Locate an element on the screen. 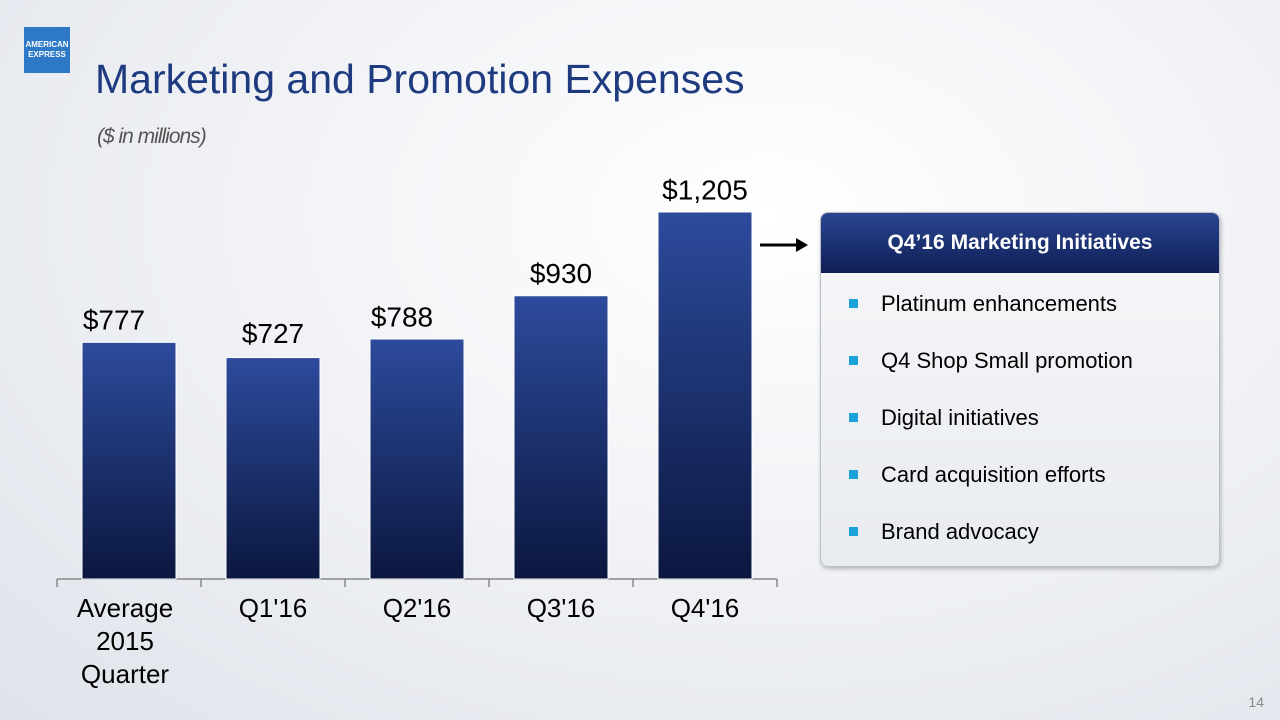 The image size is (1280, 720). page-number: 14 is located at coordinates (1256, 702).